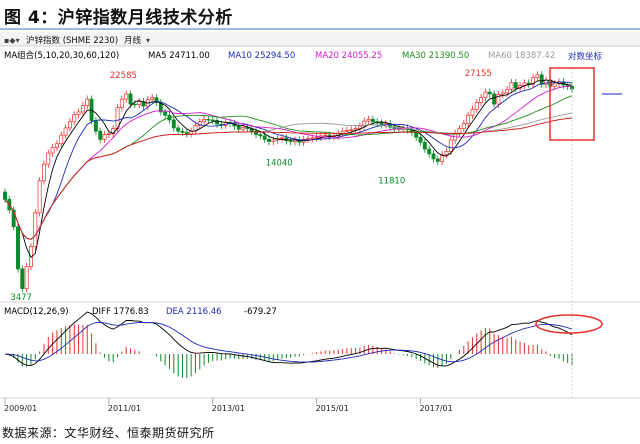 Image resolution: width=640 pixels, height=444 pixels. What do you see at coordinates (133, 40) in the screenshot?
I see `period-label: 月线` at bounding box center [133, 40].